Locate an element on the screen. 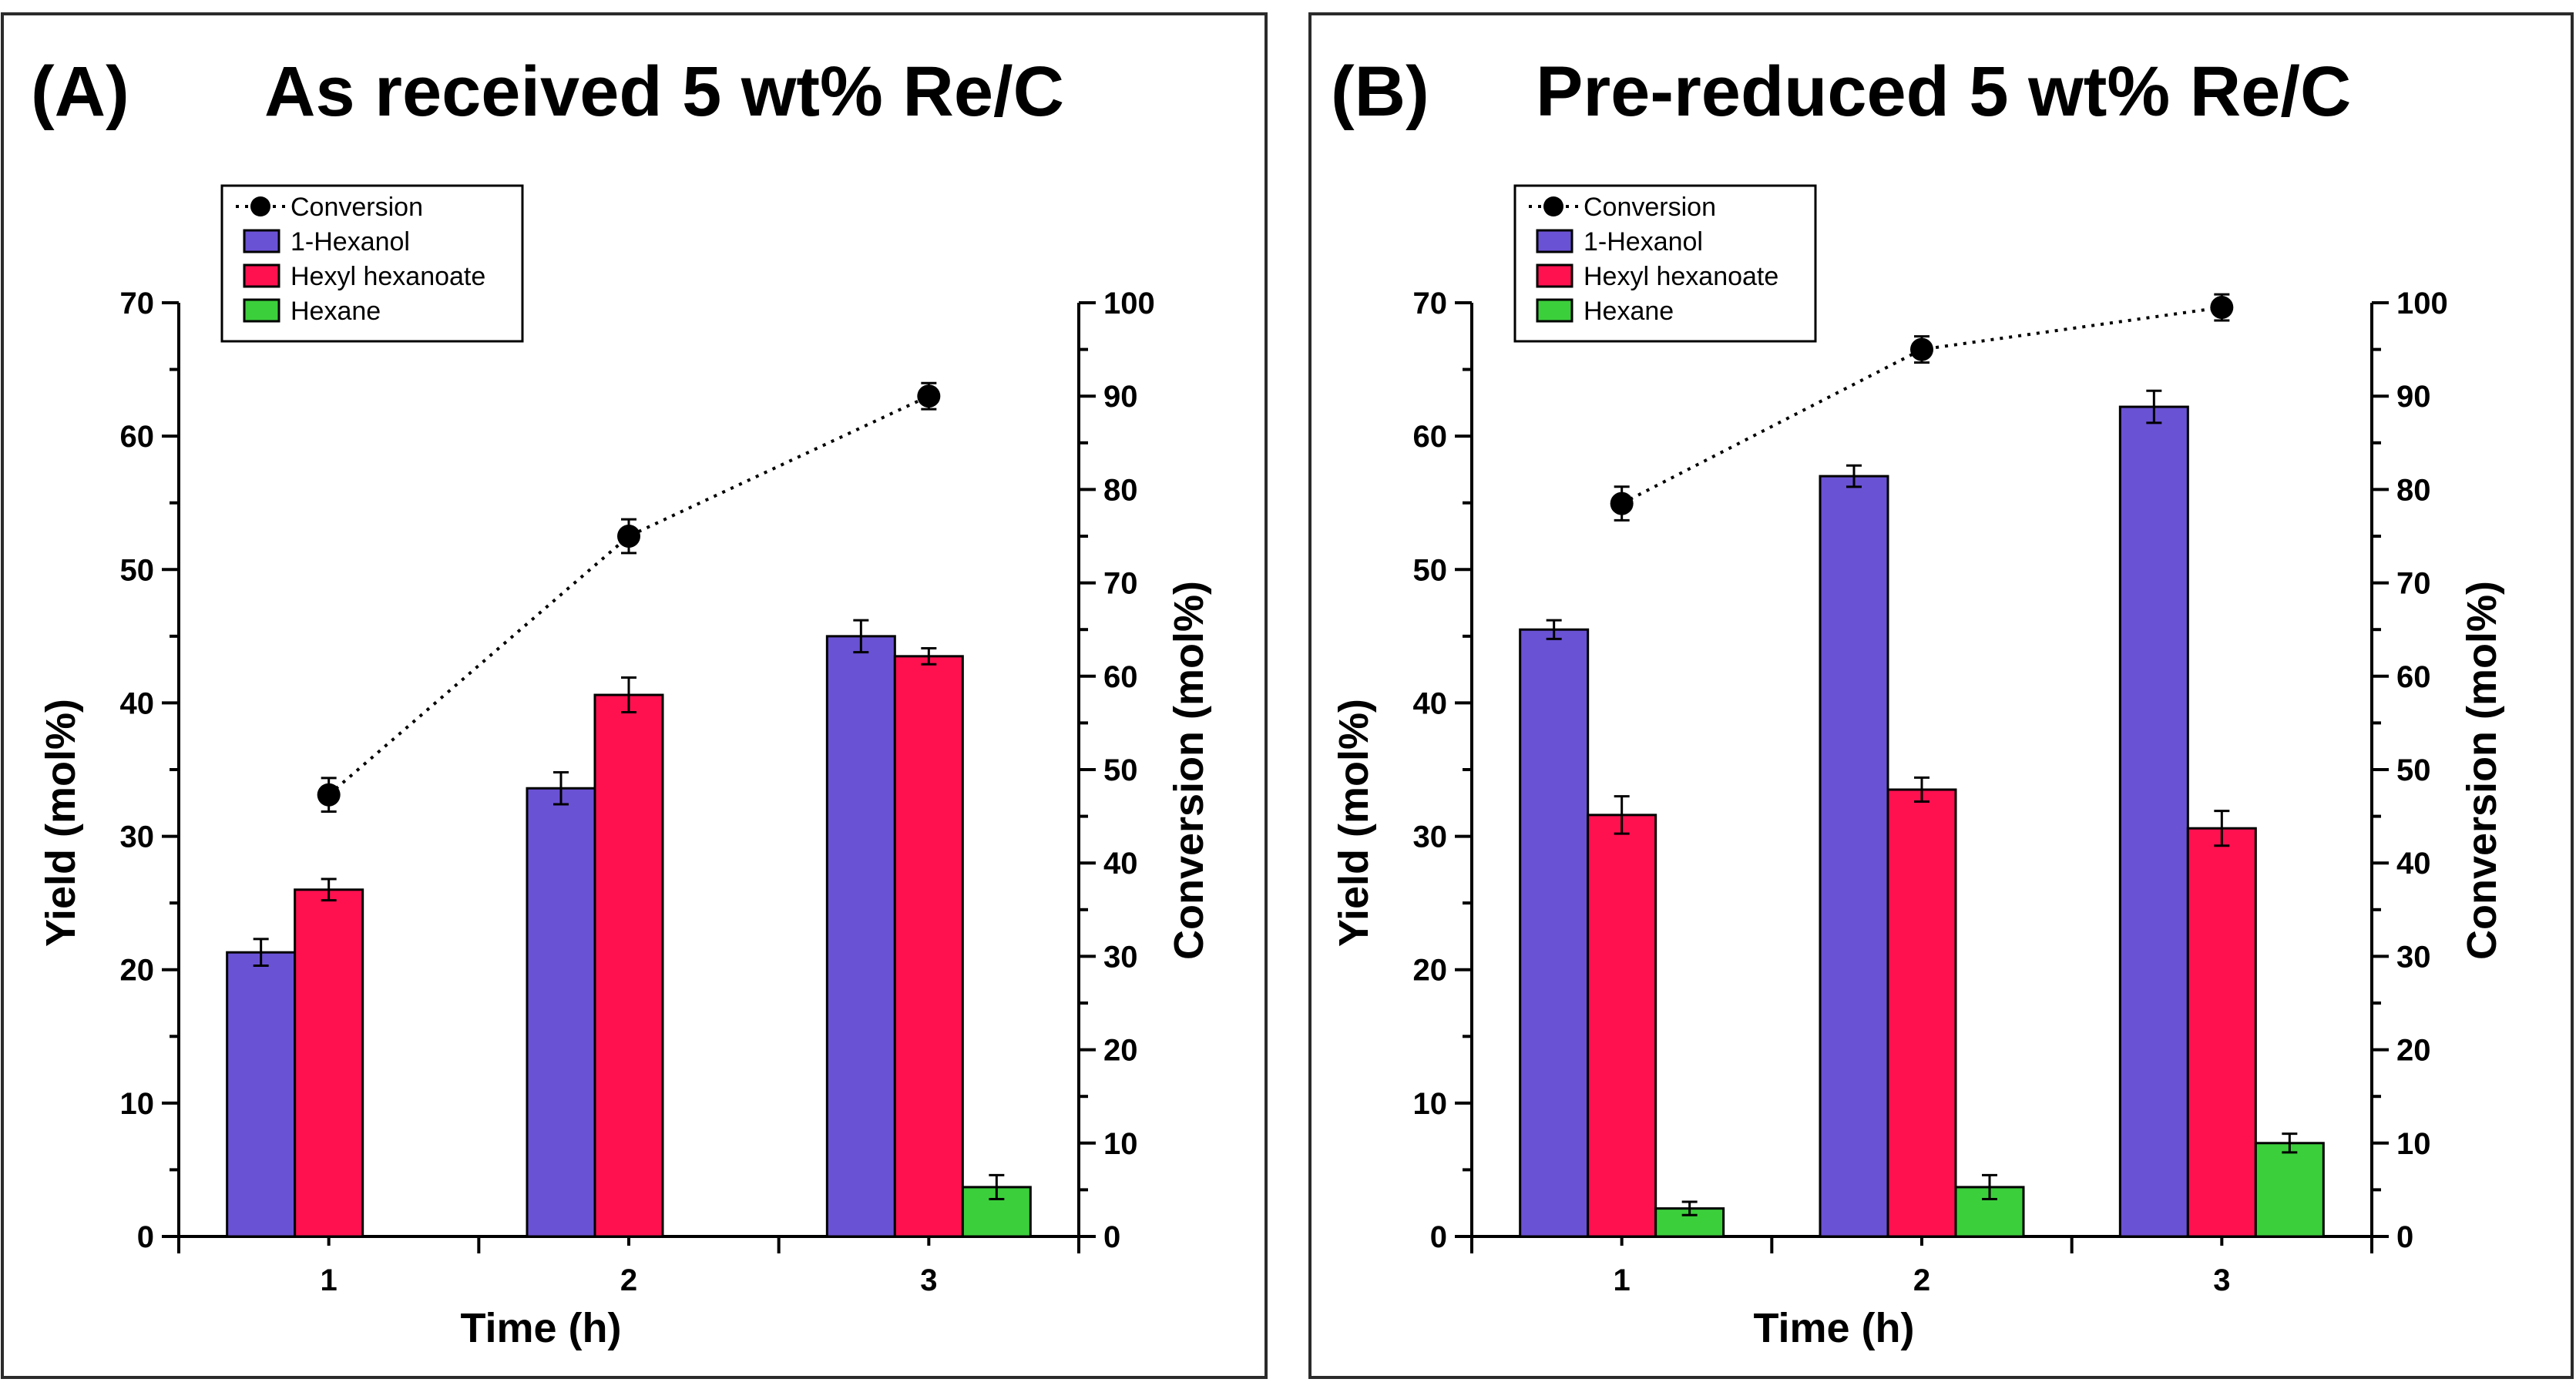 This screenshot has width=2576, height=1389. panel-a-label: (A) is located at coordinates (80, 91).